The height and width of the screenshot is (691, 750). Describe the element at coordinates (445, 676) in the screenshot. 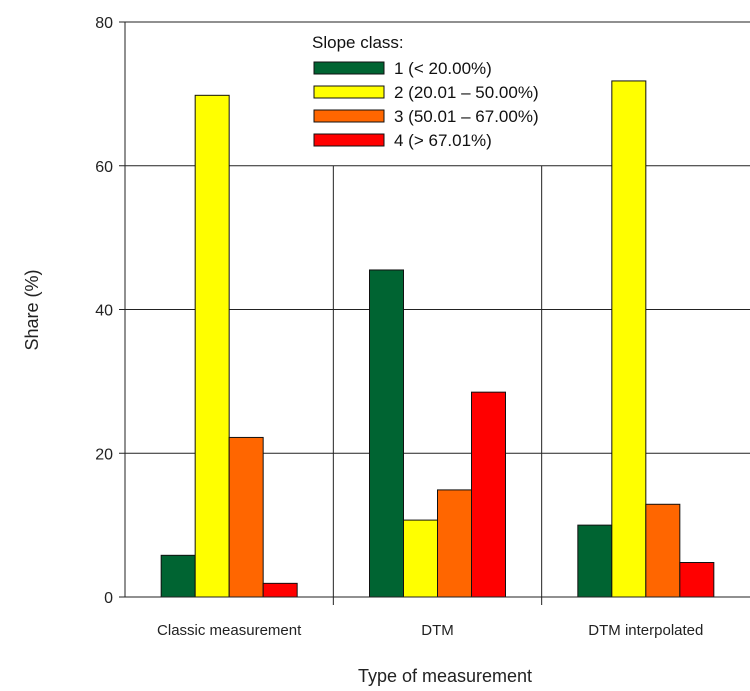

I see `x-axis-title: Type of measurement` at that location.